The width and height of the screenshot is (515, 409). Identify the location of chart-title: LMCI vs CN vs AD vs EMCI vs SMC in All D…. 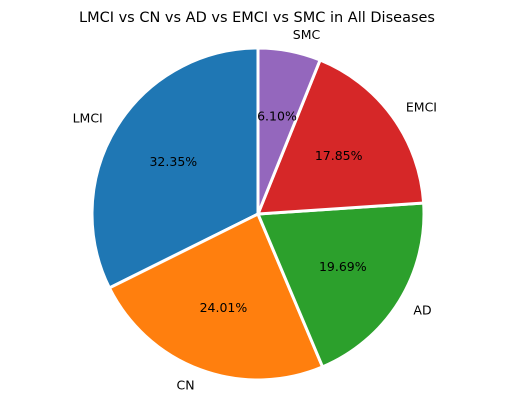
(257, 18).